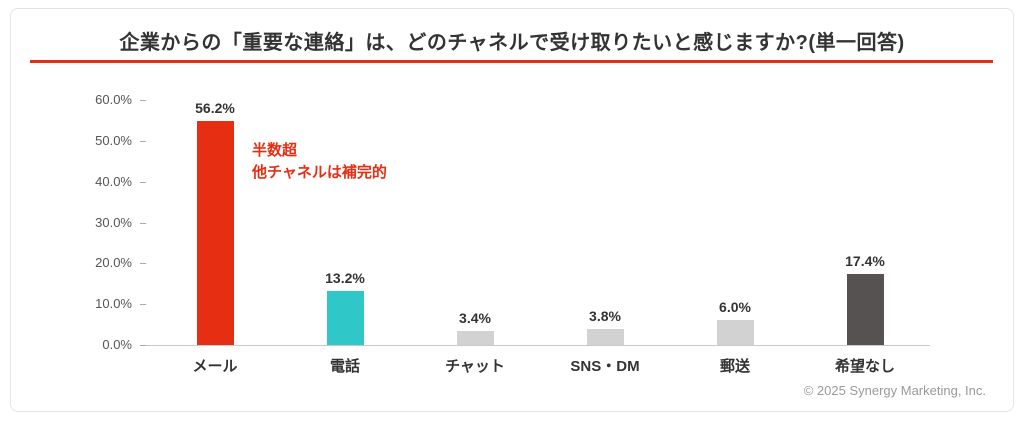  I want to click on annotation-line-1: 半数超, so click(275, 150).